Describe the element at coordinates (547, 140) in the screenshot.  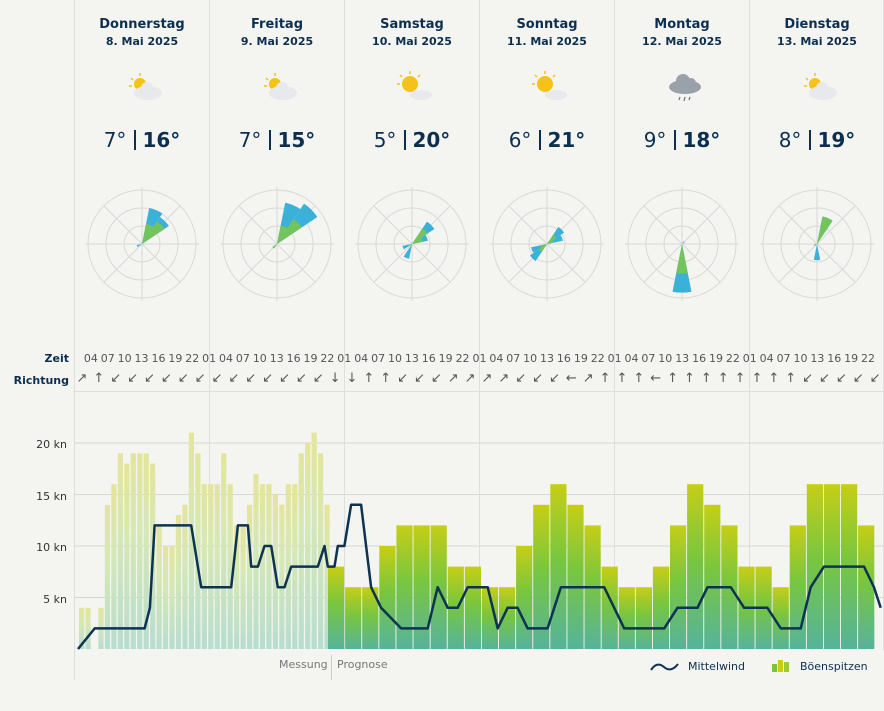
I see `day-temperatures: 6° 21°` at that location.